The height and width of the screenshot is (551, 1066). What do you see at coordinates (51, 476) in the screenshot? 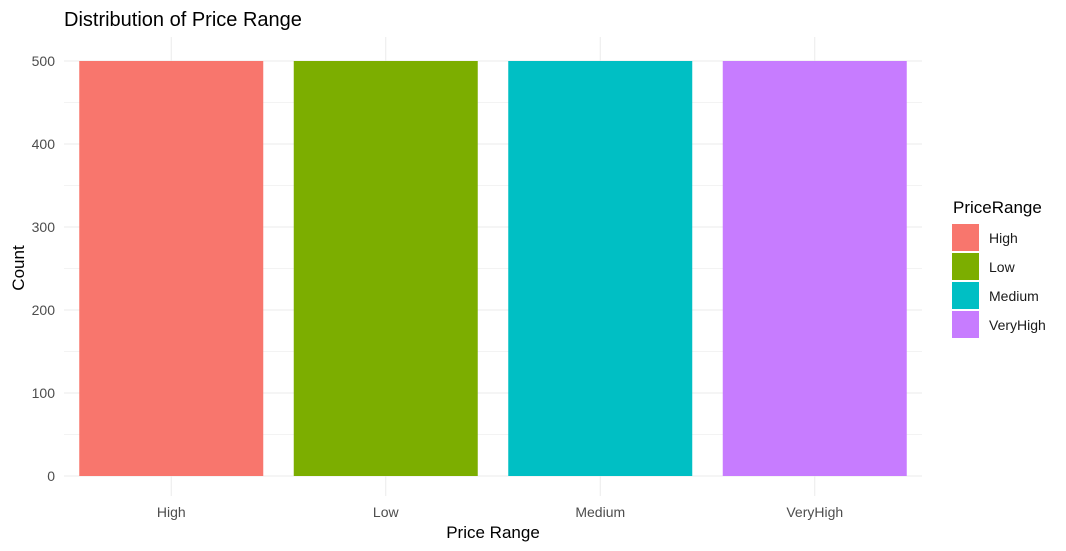
I see `y-tick-label: 0` at bounding box center [51, 476].